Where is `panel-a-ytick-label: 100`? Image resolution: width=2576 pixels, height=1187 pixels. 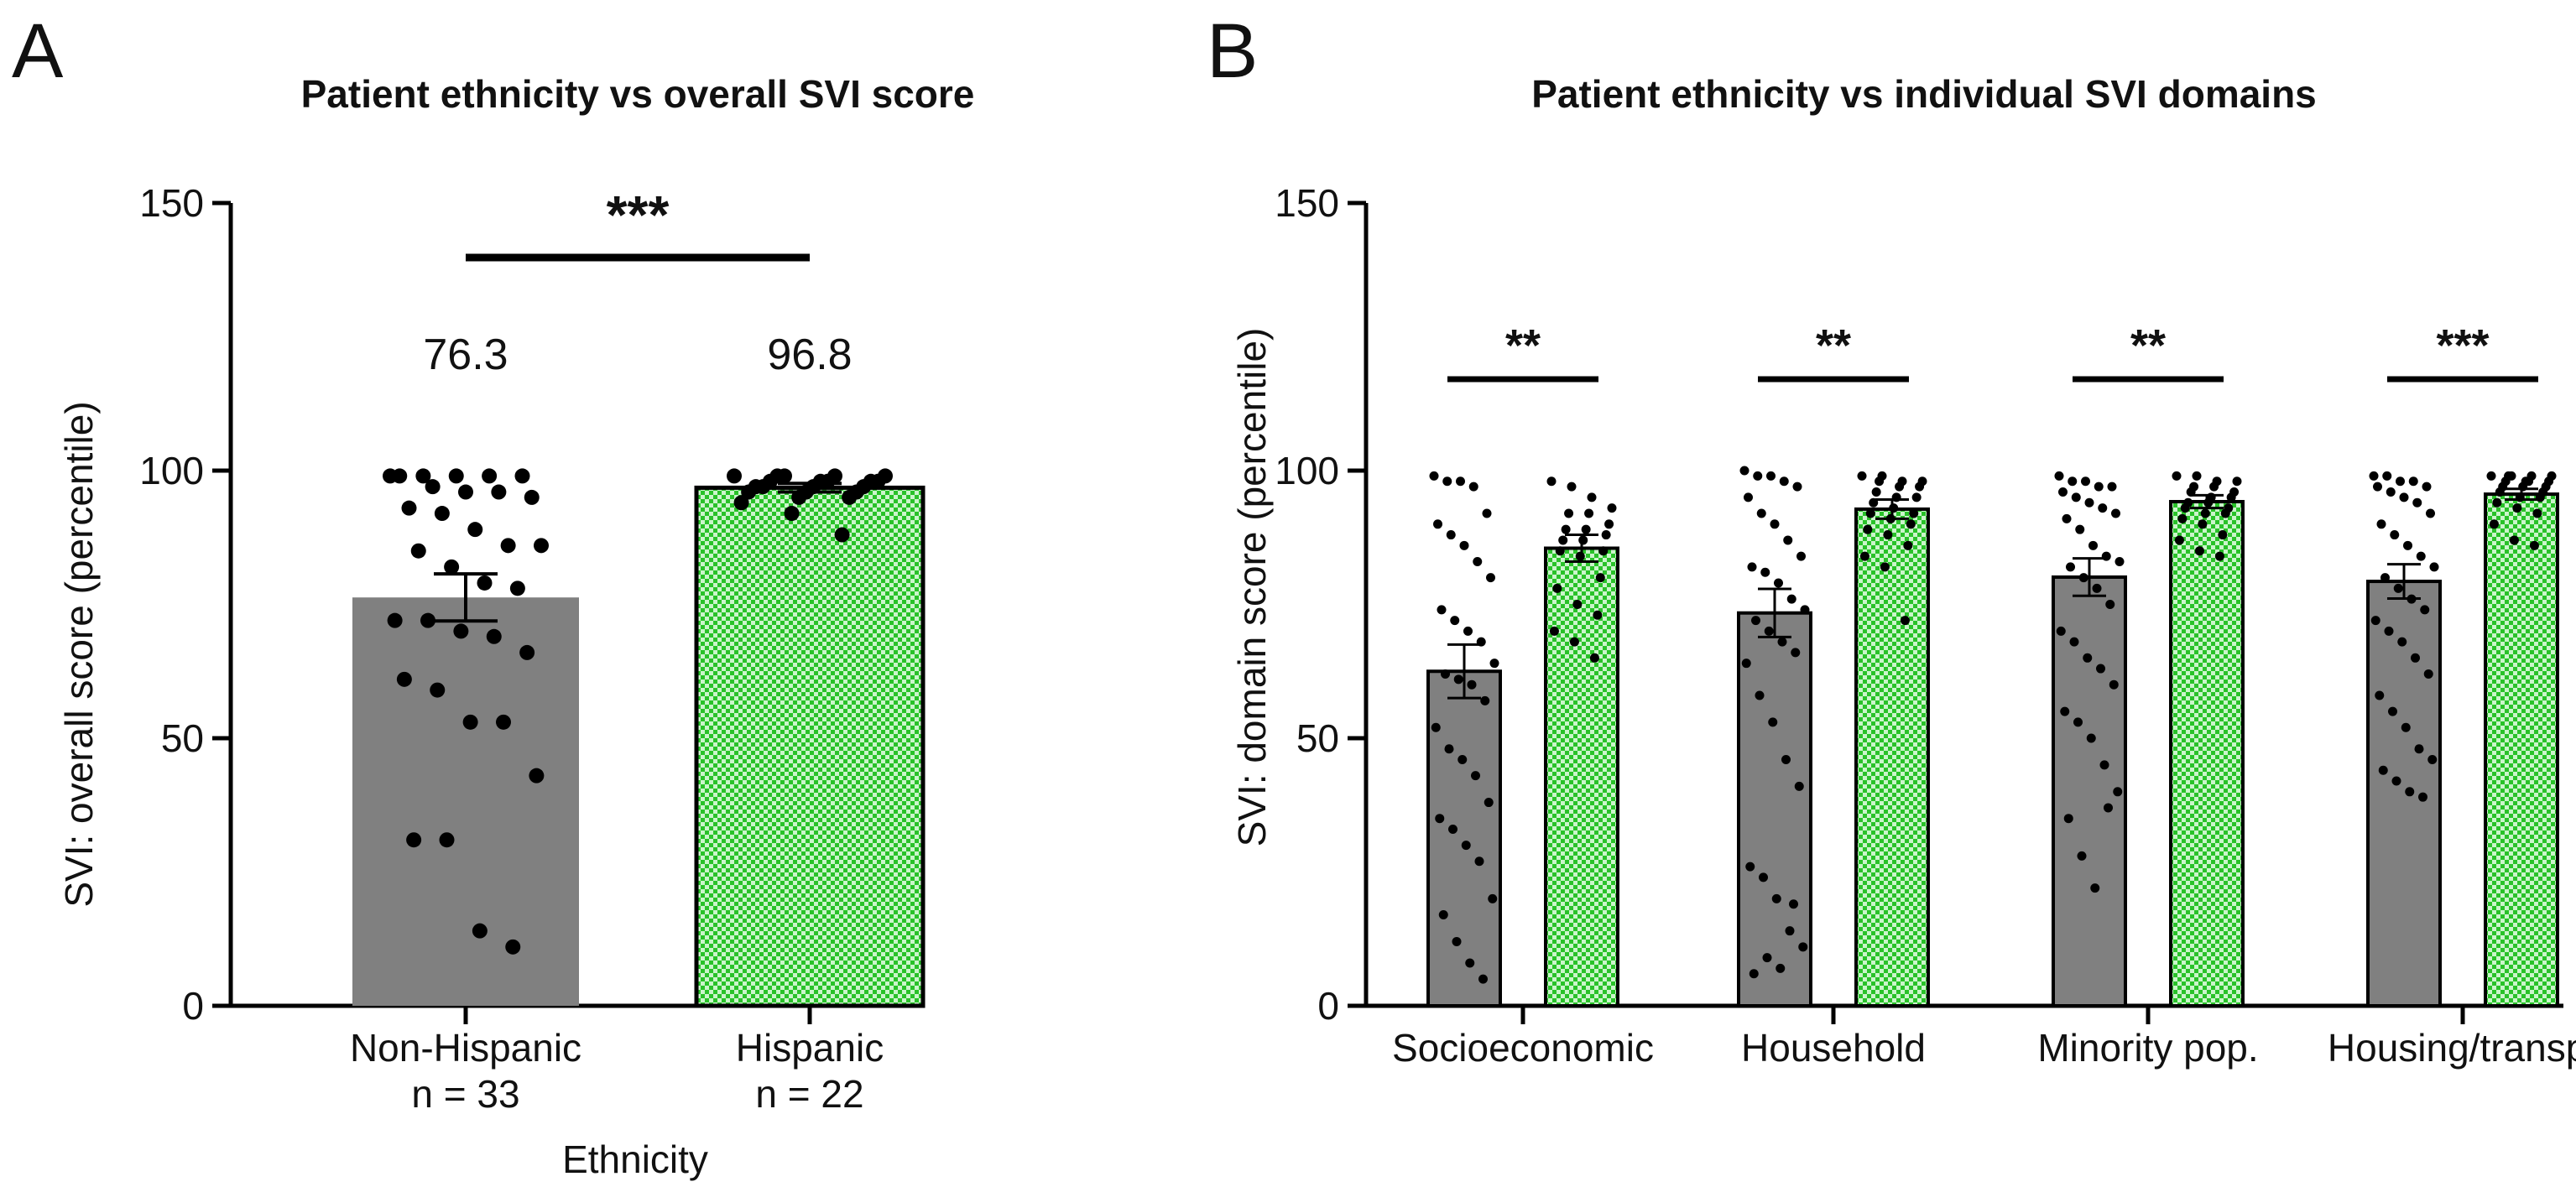
panel-a-ytick-label: 100 is located at coordinates (171, 471).